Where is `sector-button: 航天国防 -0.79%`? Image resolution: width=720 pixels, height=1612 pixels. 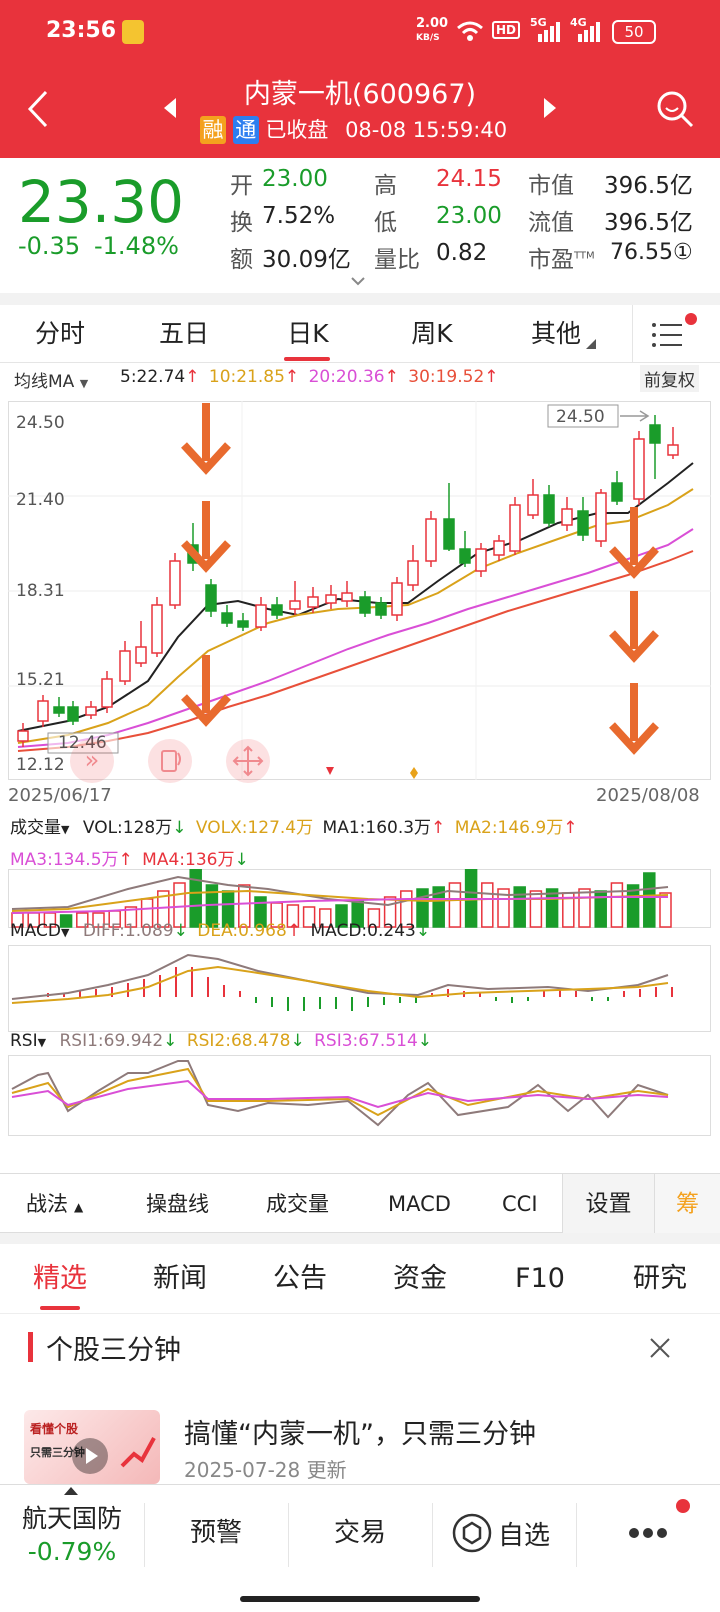 sector-button: 航天国防 -0.79% is located at coordinates (72, 1535).